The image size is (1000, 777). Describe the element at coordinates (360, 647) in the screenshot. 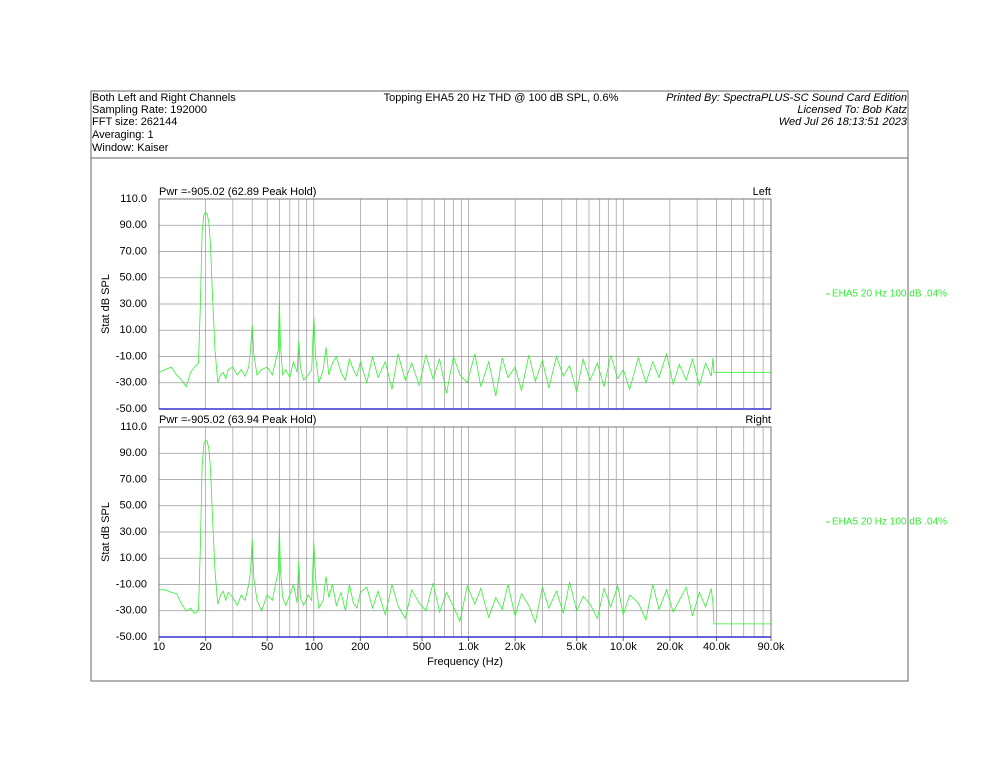

I see `x-tick-label: 200` at that location.